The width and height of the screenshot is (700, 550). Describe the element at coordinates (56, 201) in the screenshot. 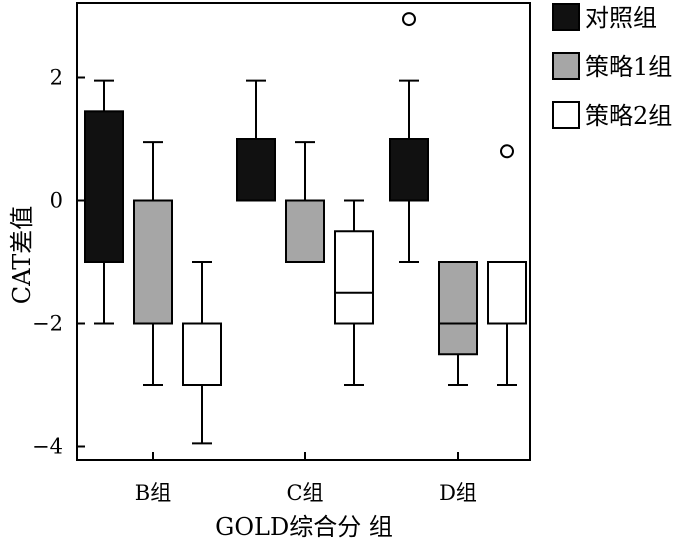

I see `y-tick-label: 0` at that location.